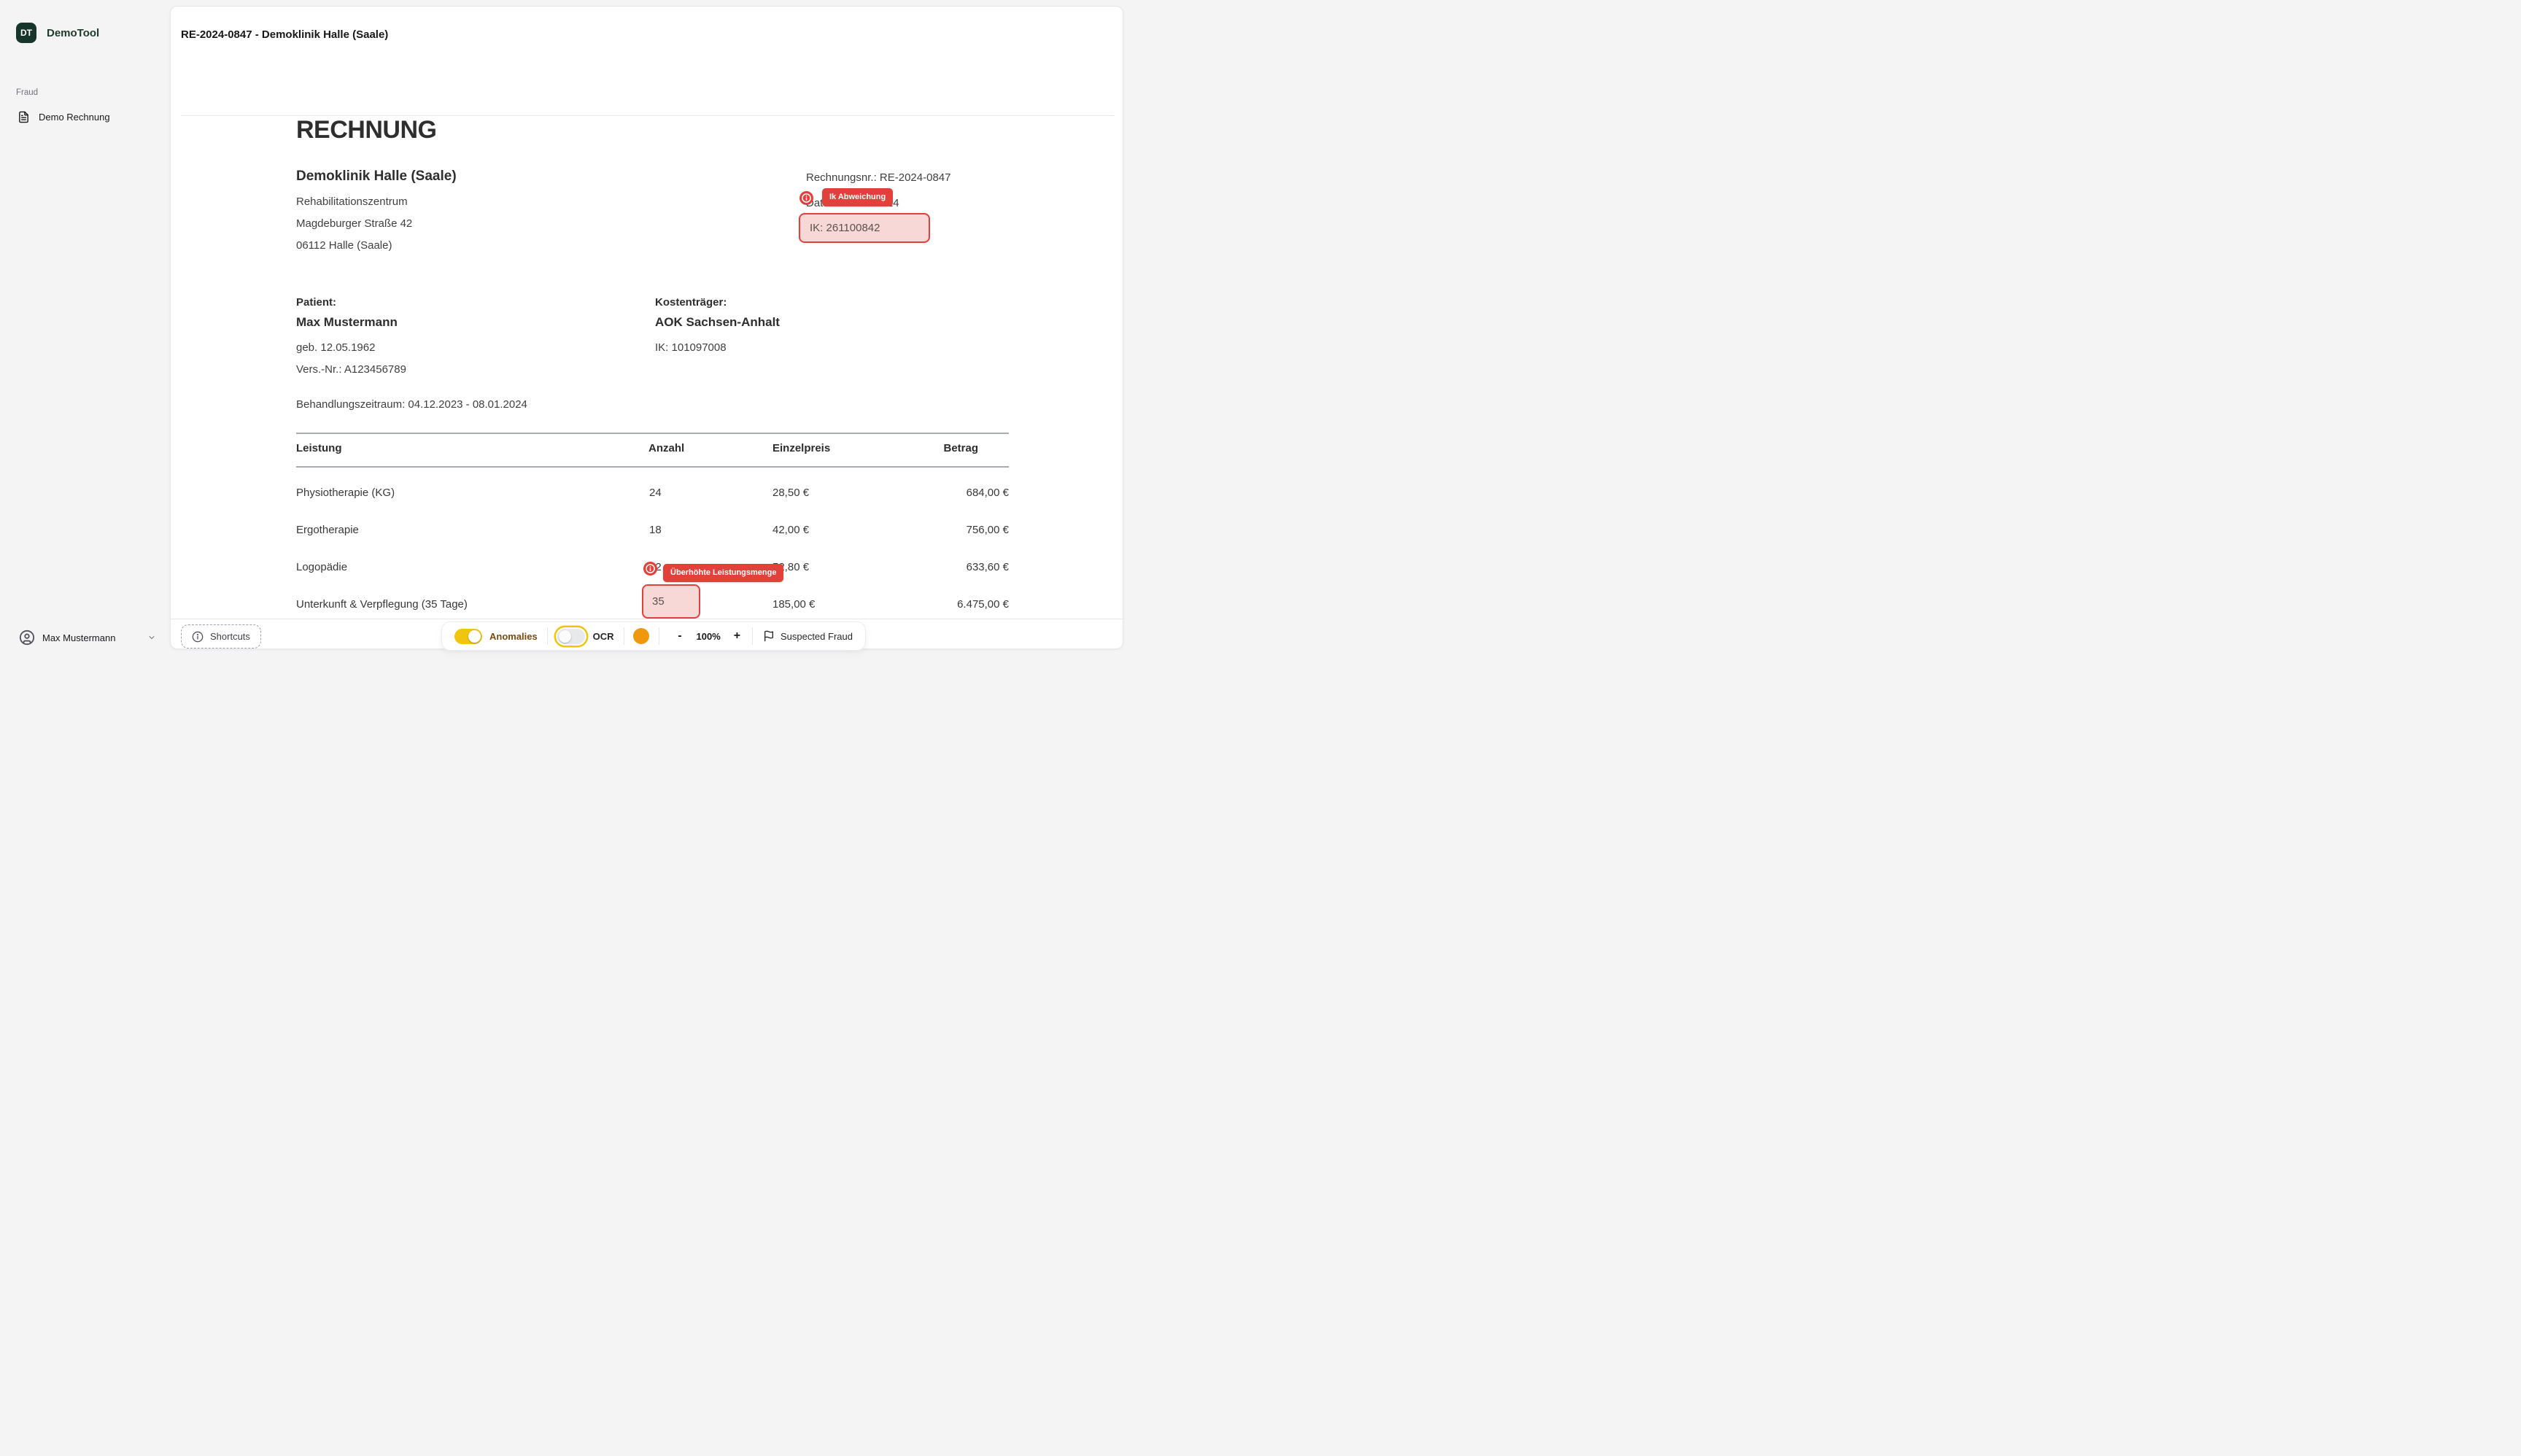 The height and width of the screenshot is (1456, 2521). What do you see at coordinates (79, 637) in the screenshot?
I see `user-name: Max Mustermann` at bounding box center [79, 637].